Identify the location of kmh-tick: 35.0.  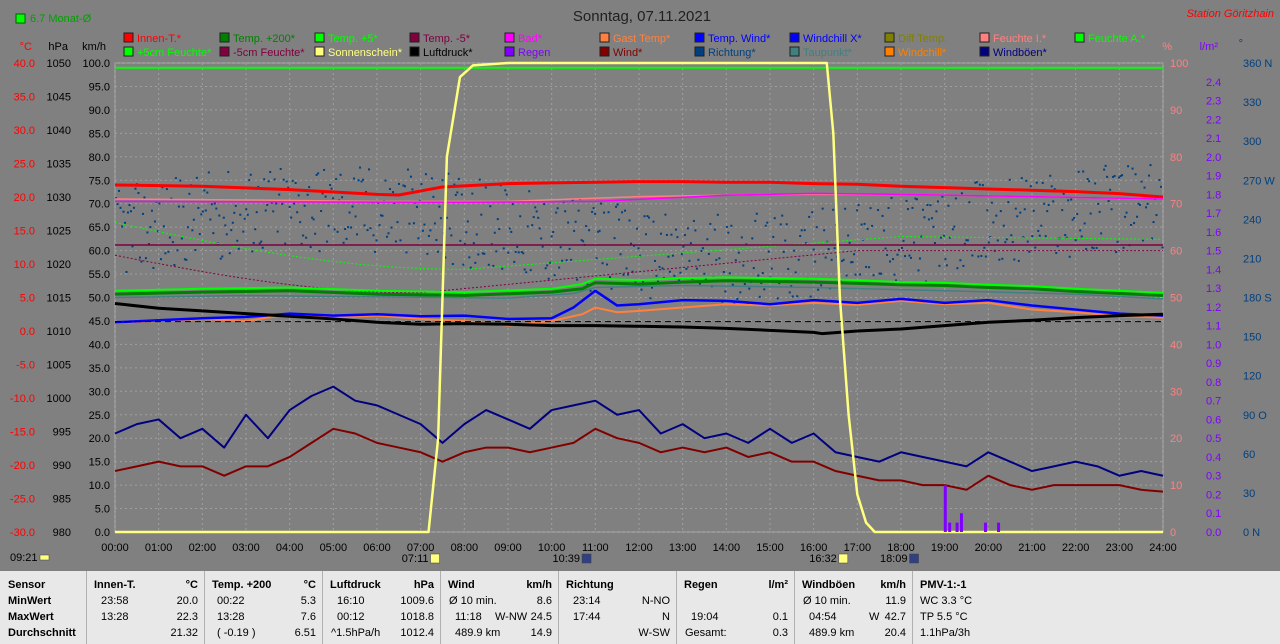
(99, 369).